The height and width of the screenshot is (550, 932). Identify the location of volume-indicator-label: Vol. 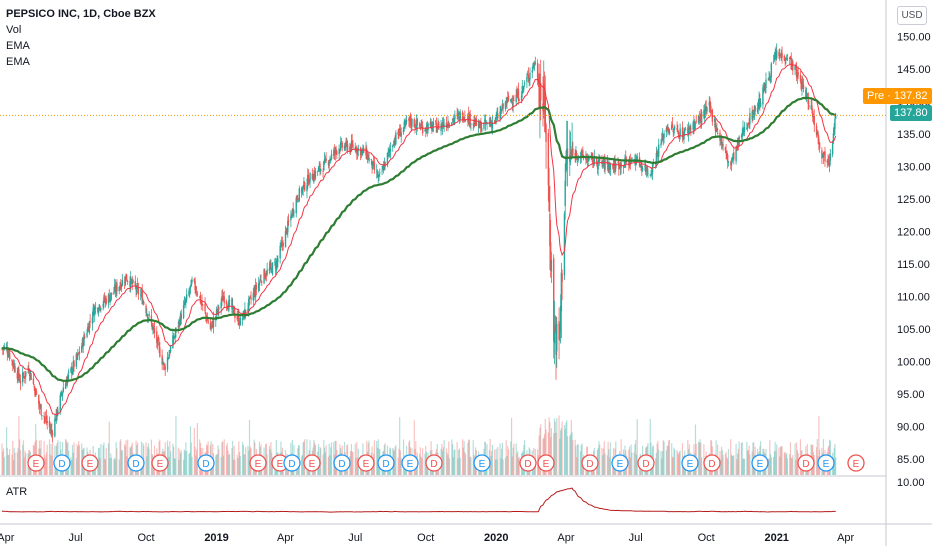
(14, 30).